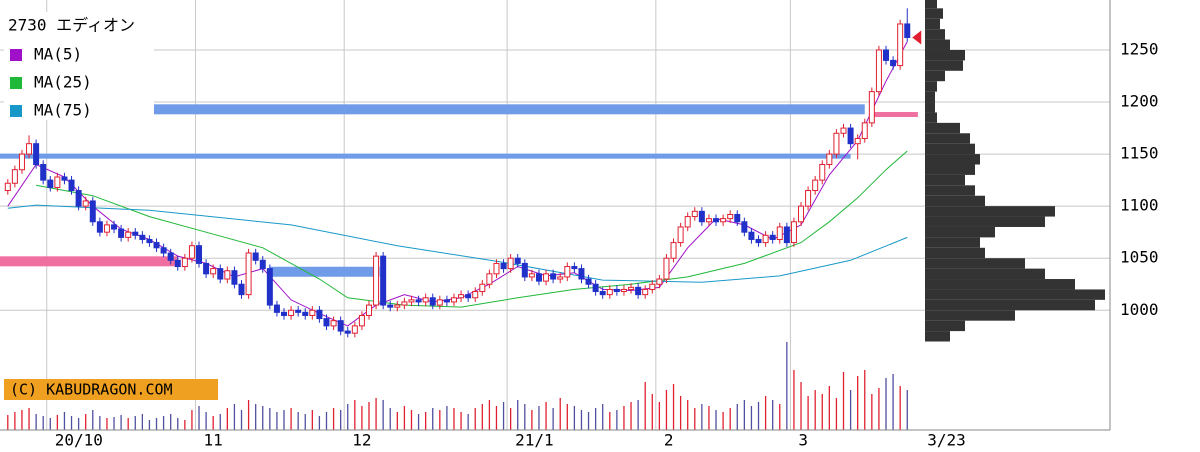 The image size is (1200, 452). What do you see at coordinates (79, 66) in the screenshot?
I see `legend-background` at bounding box center [79, 66].